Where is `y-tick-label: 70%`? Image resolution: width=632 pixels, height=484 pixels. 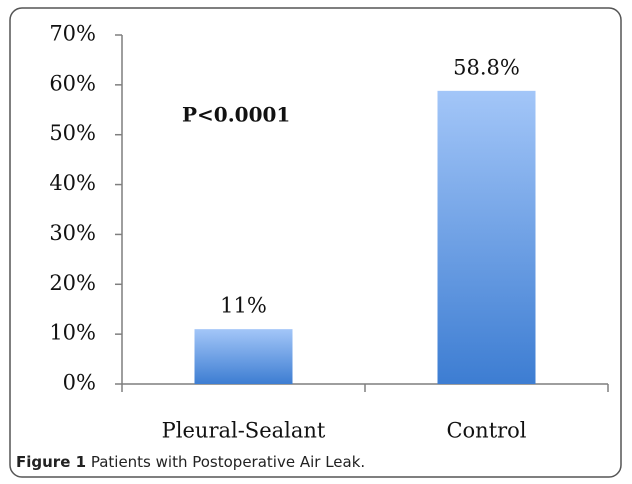 y-tick-label: 70% is located at coordinates (72, 34).